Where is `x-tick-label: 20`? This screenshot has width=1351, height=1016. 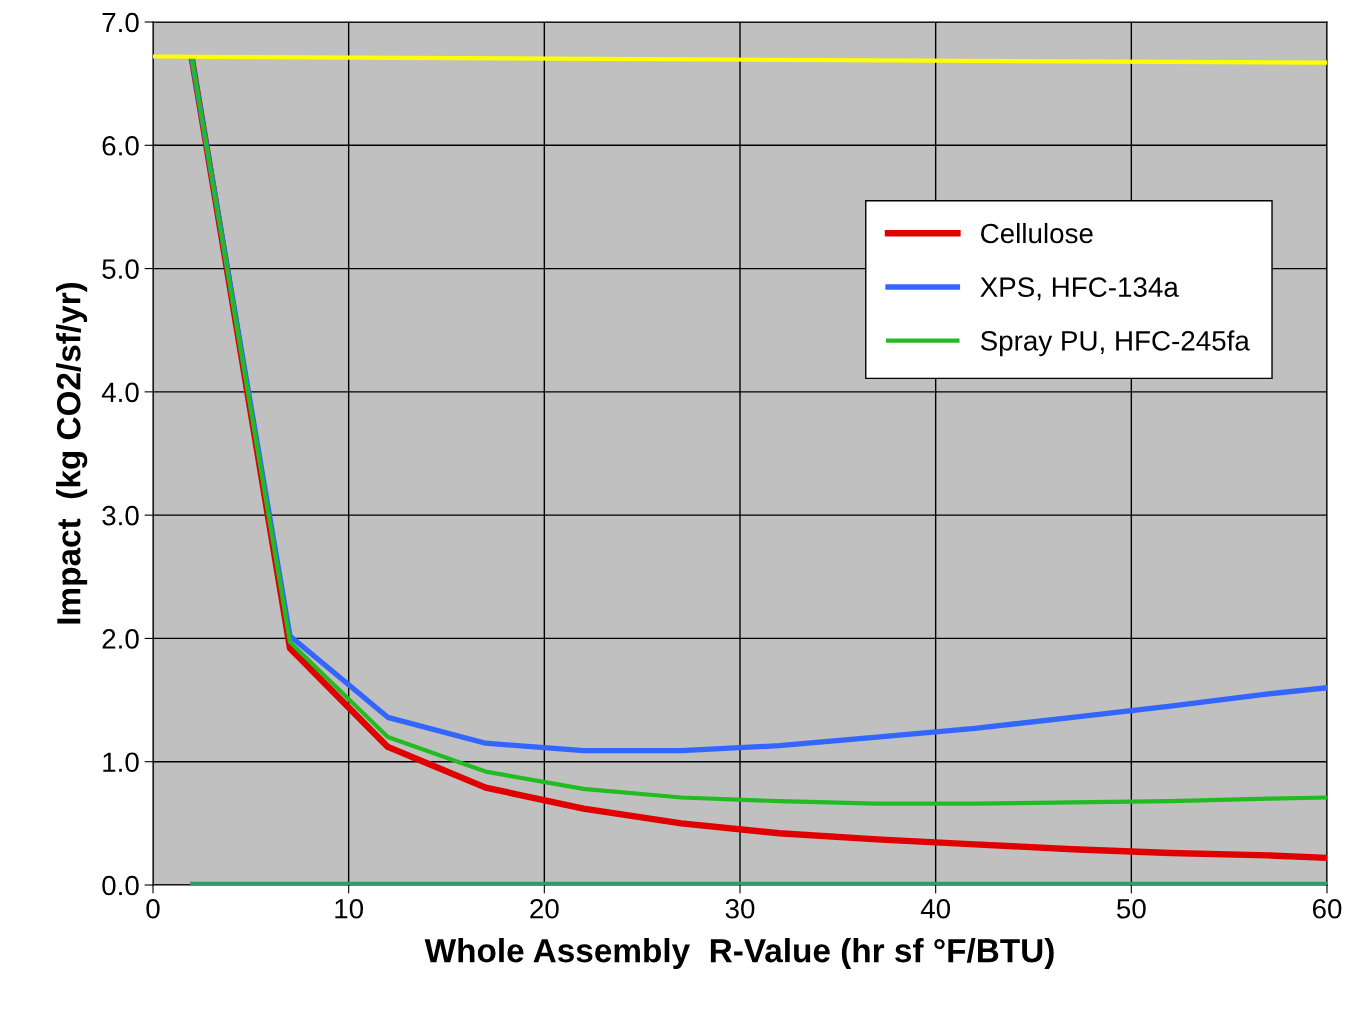
x-tick-label: 20 is located at coordinates (544, 908).